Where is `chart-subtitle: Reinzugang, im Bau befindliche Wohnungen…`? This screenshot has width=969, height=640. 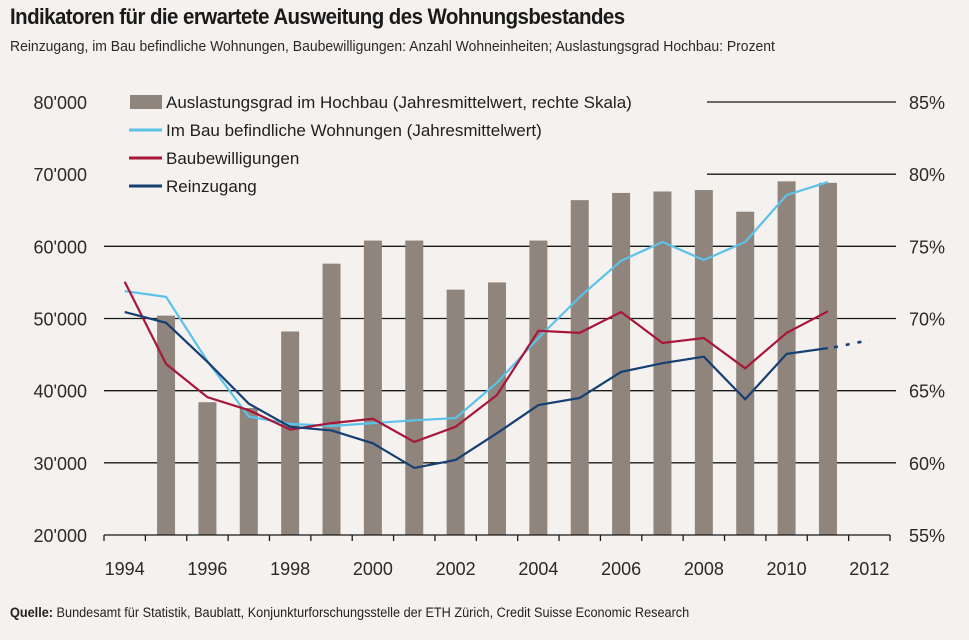
chart-subtitle: Reinzugang, im Bau befindliche Wohnungen… is located at coordinates (392, 46).